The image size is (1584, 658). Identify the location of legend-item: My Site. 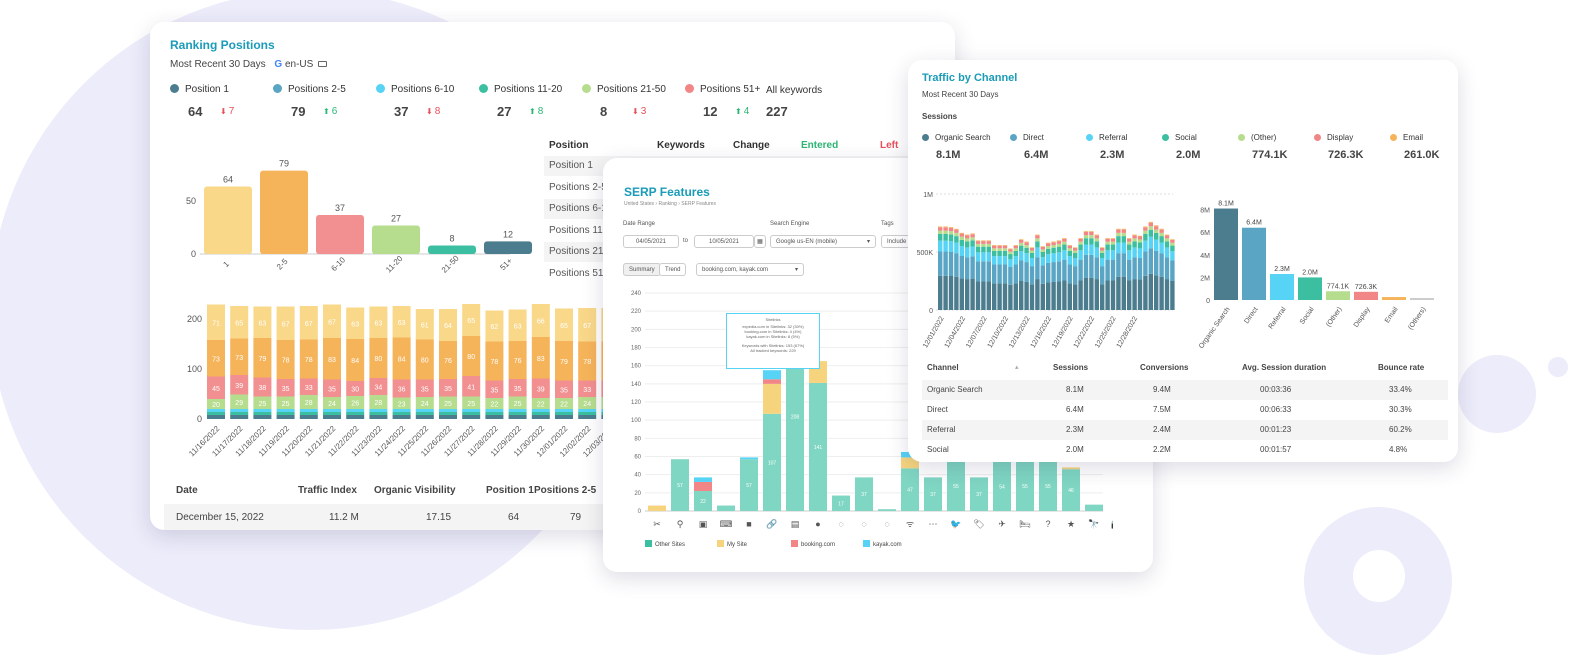
(732, 544).